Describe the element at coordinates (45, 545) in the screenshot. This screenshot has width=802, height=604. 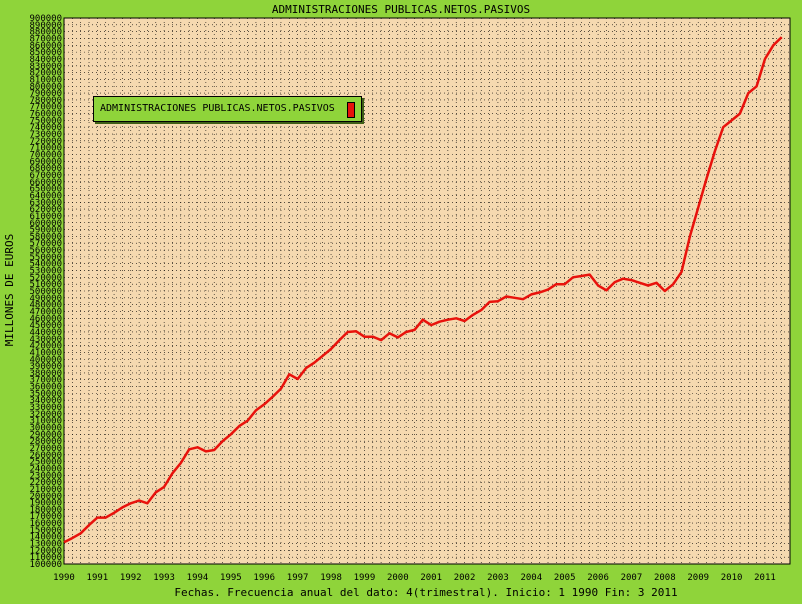
I see `y-tick-label: 130000` at that location.